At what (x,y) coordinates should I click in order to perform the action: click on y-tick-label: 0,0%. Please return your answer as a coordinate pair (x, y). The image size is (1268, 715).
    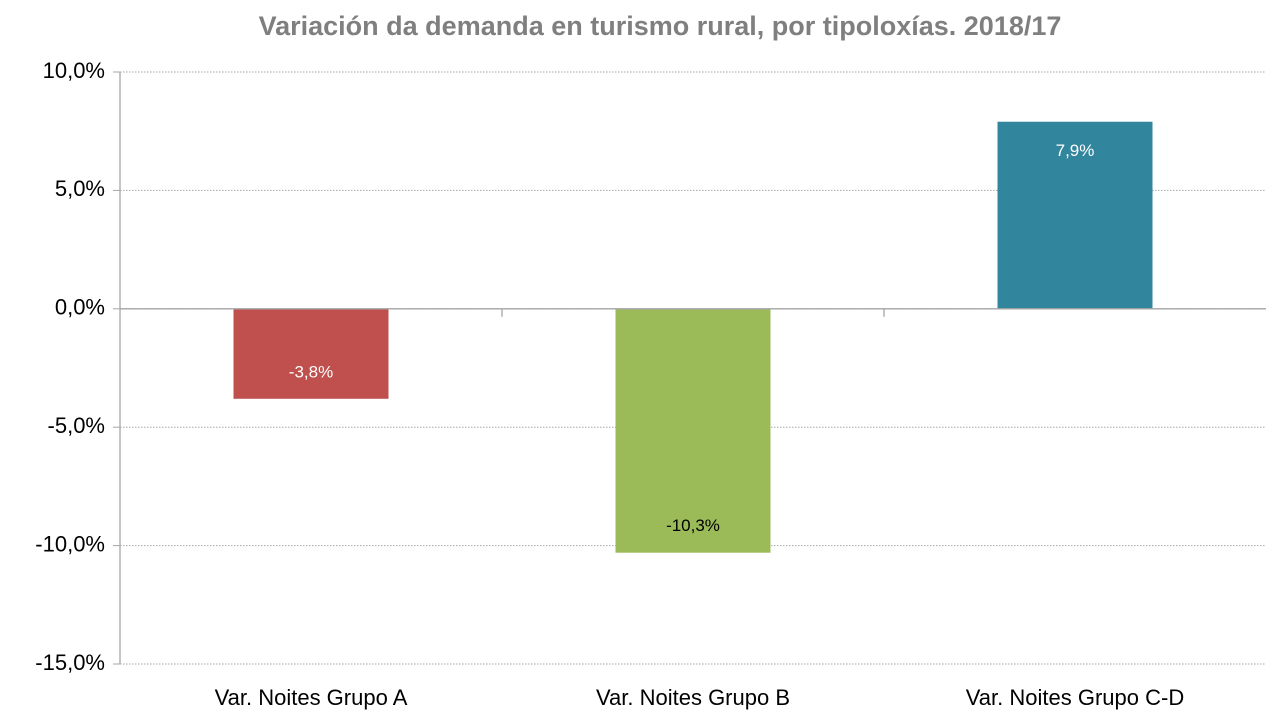
    Looking at the image, I should click on (80, 307).